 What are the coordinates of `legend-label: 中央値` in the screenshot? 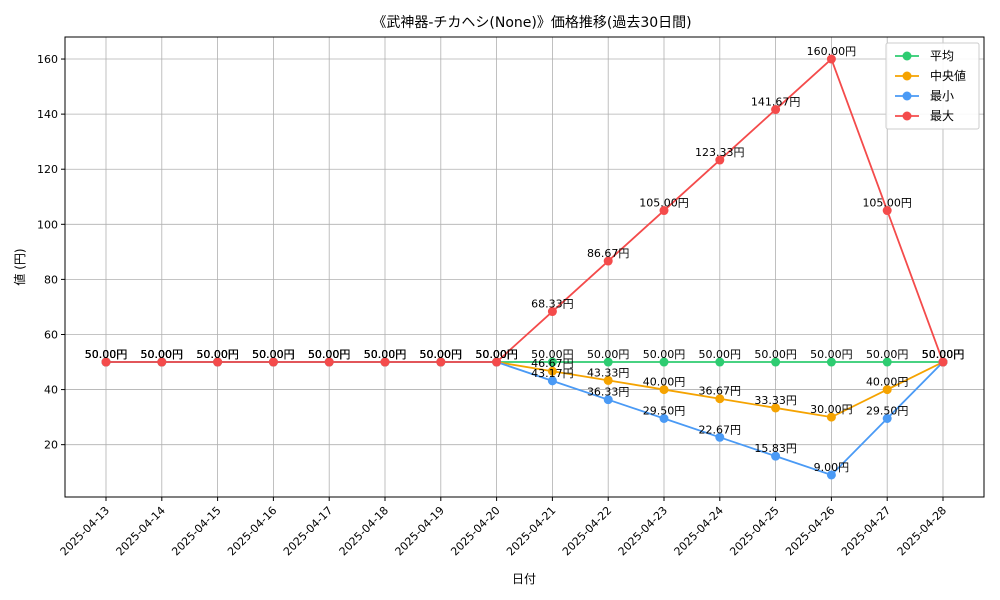 It's located at (948, 75).